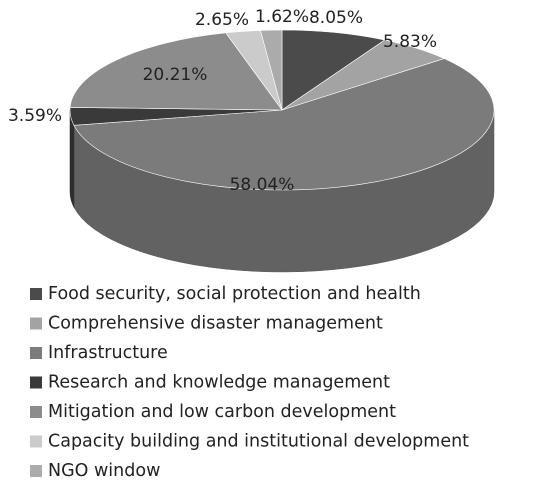 This screenshot has width=537, height=501. I want to click on legend-label: Comprehensive disaster management, so click(215, 324).